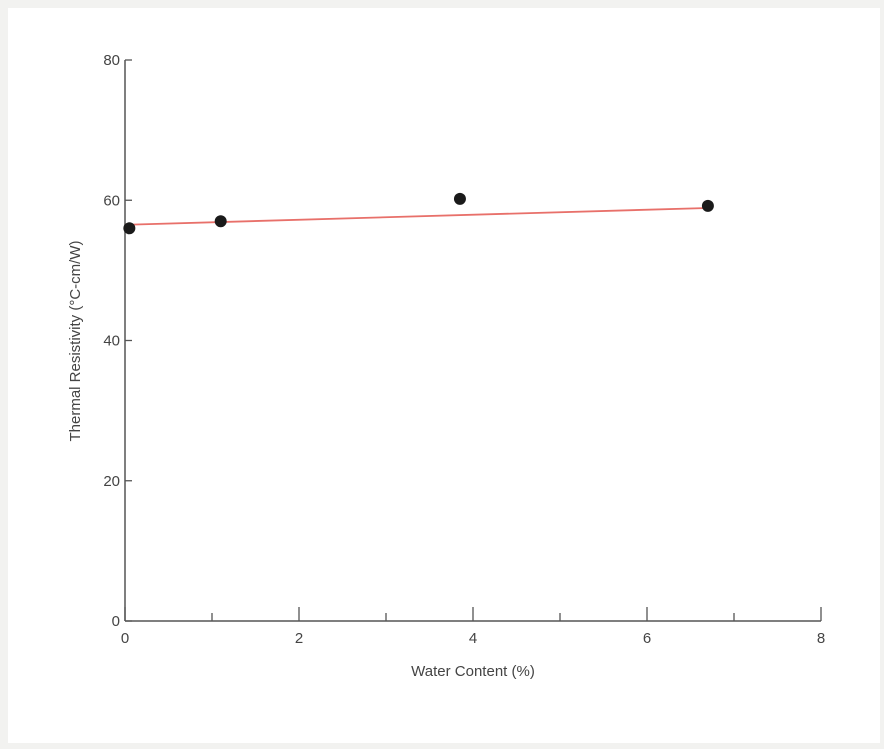 This screenshot has height=749, width=884. I want to click on x-tick-label: 0, so click(125, 638).